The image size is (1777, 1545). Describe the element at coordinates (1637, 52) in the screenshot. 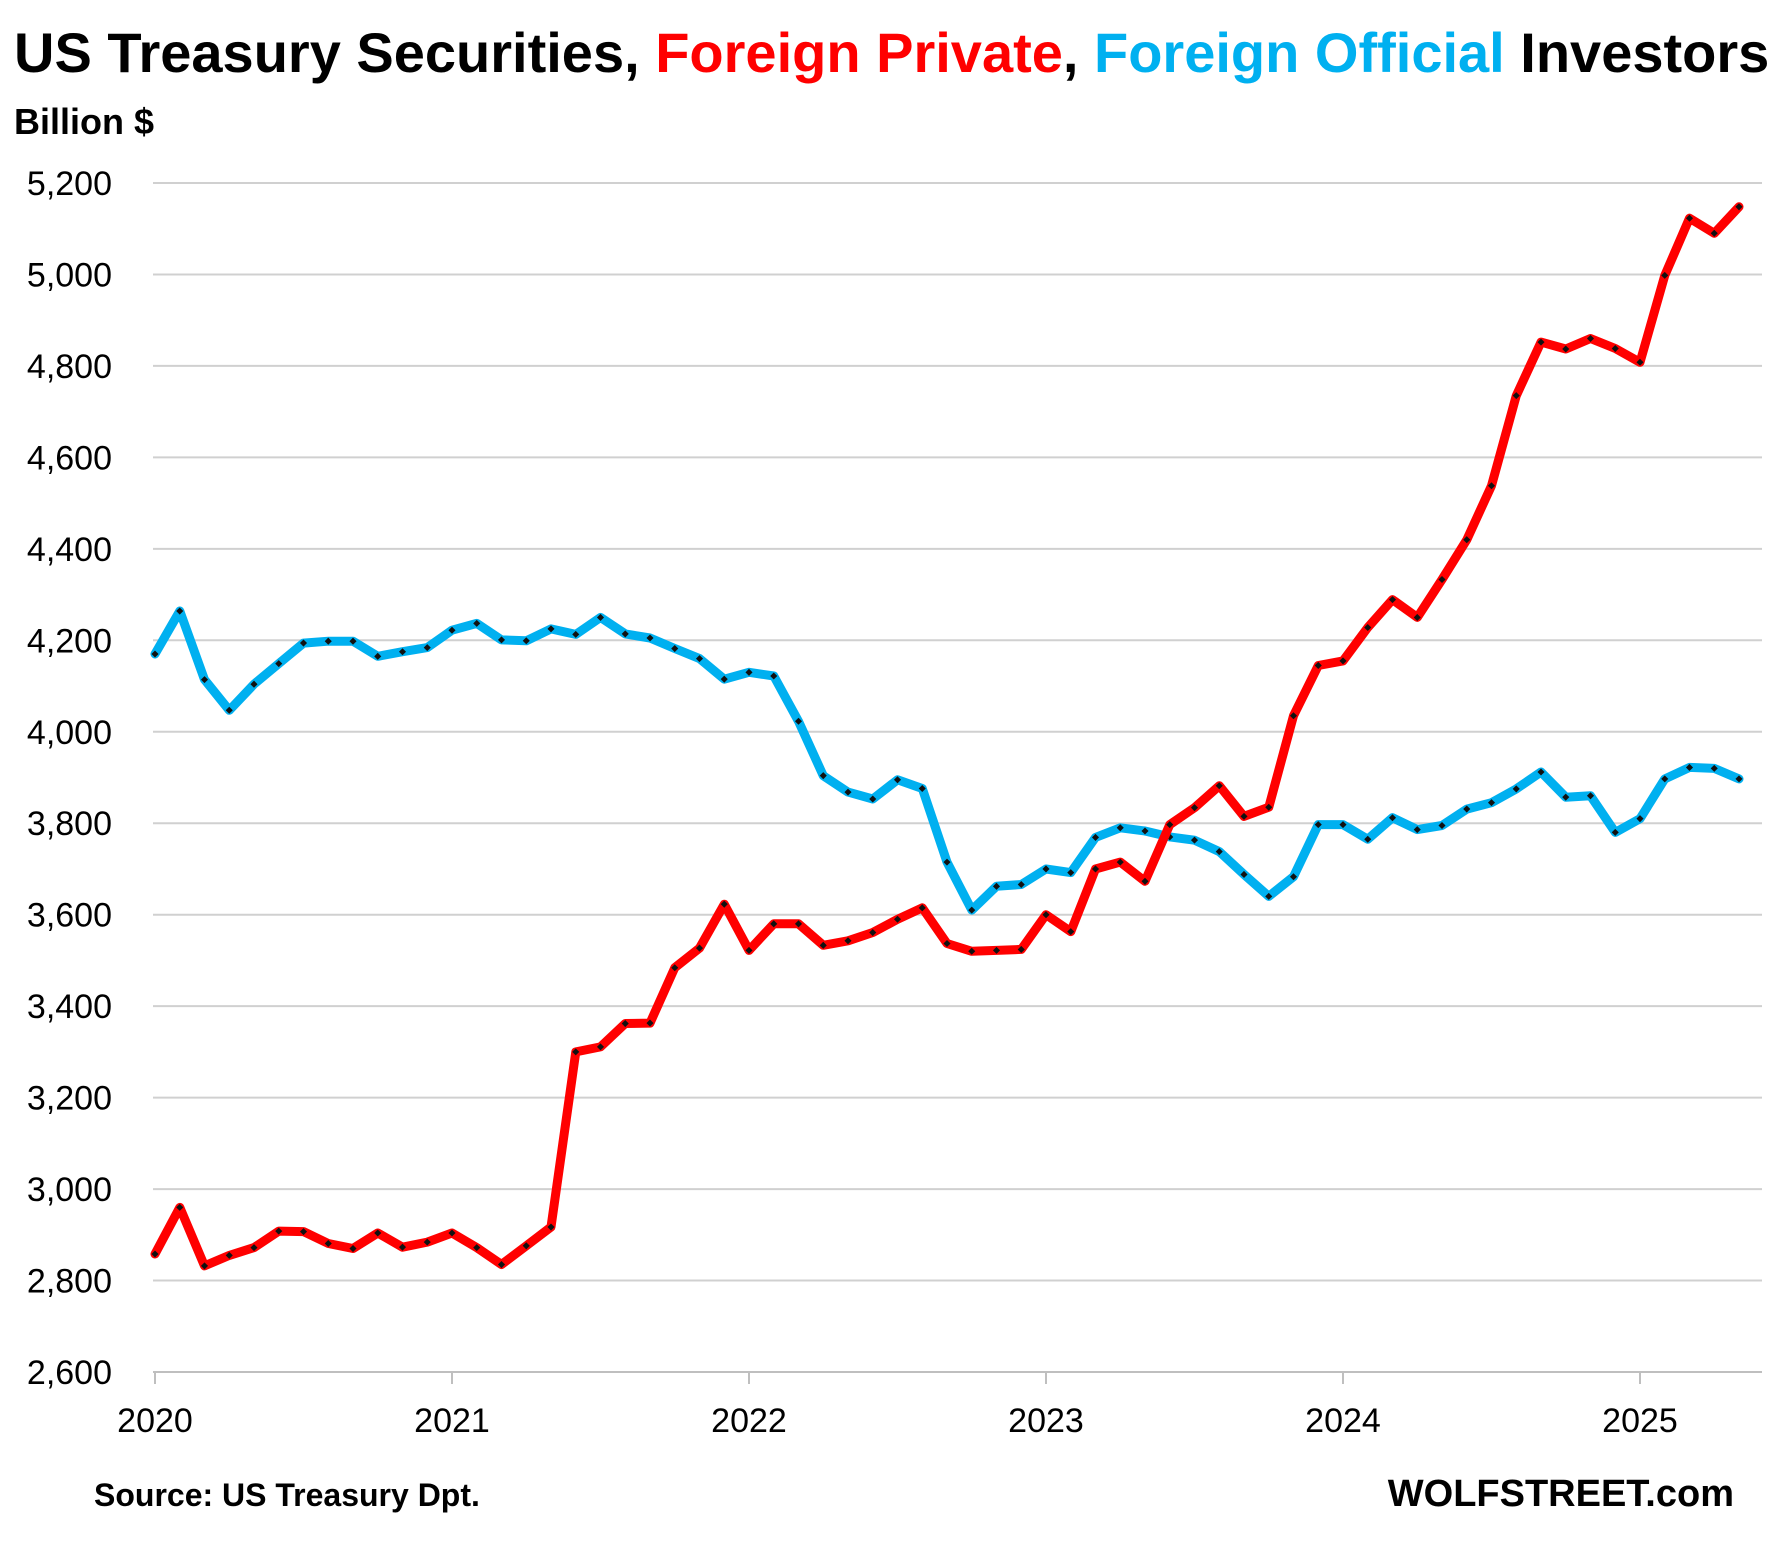

I see `title-part-4: Investors` at that location.